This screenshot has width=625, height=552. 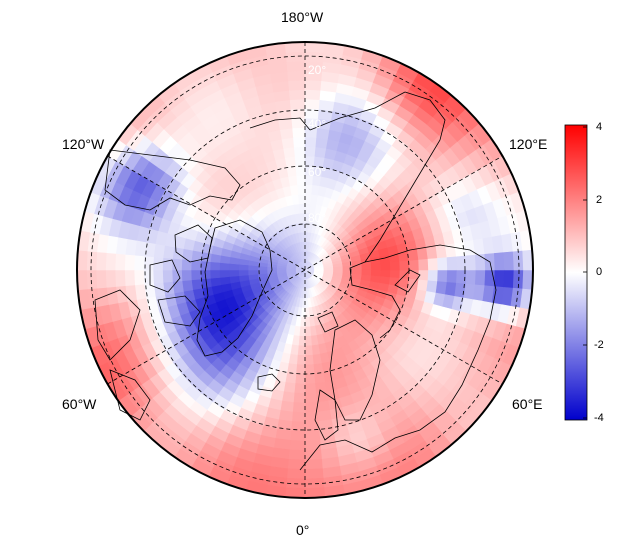 I want to click on colorbar-tick-neg2: -2, so click(x=599, y=345).